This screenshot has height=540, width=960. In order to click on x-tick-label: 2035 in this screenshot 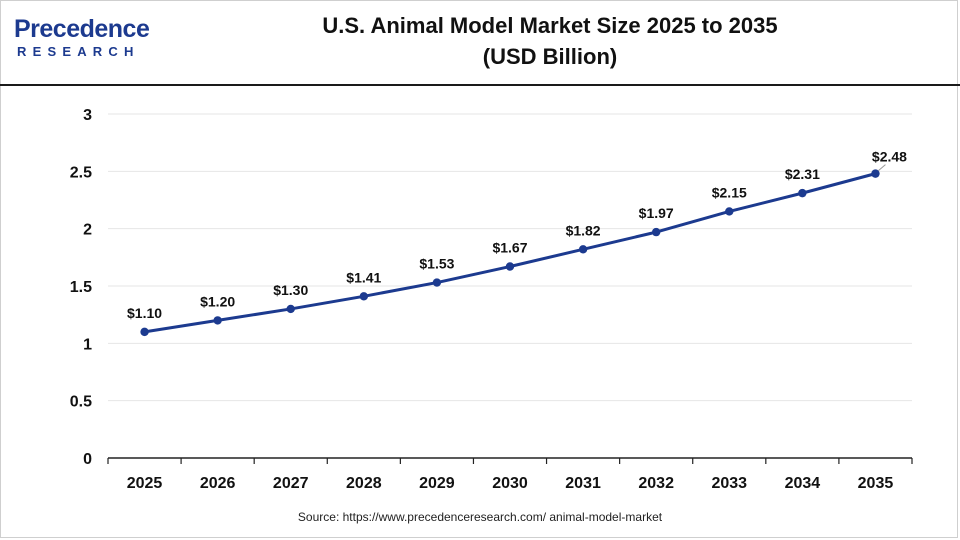, I will do `click(876, 483)`.